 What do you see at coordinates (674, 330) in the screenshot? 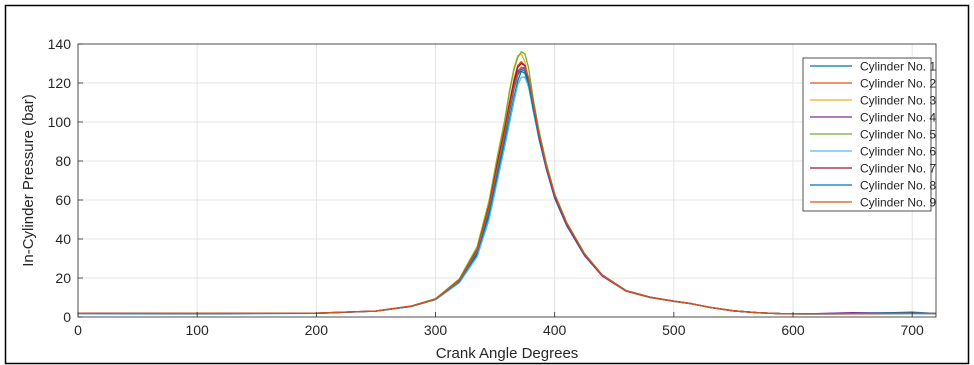
I see `x-tick-label: 500` at bounding box center [674, 330].